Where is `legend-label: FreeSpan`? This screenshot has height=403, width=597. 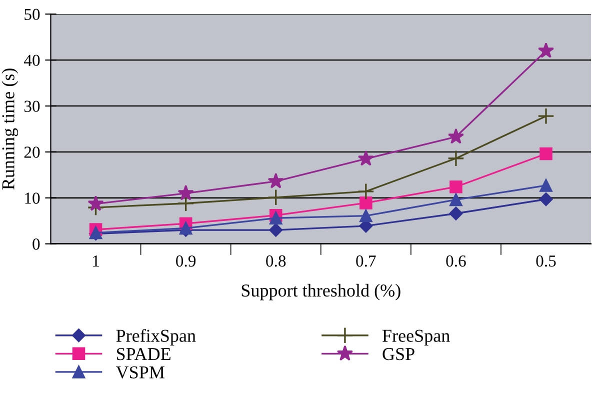 legend-label: FreeSpan is located at coordinates (416, 338).